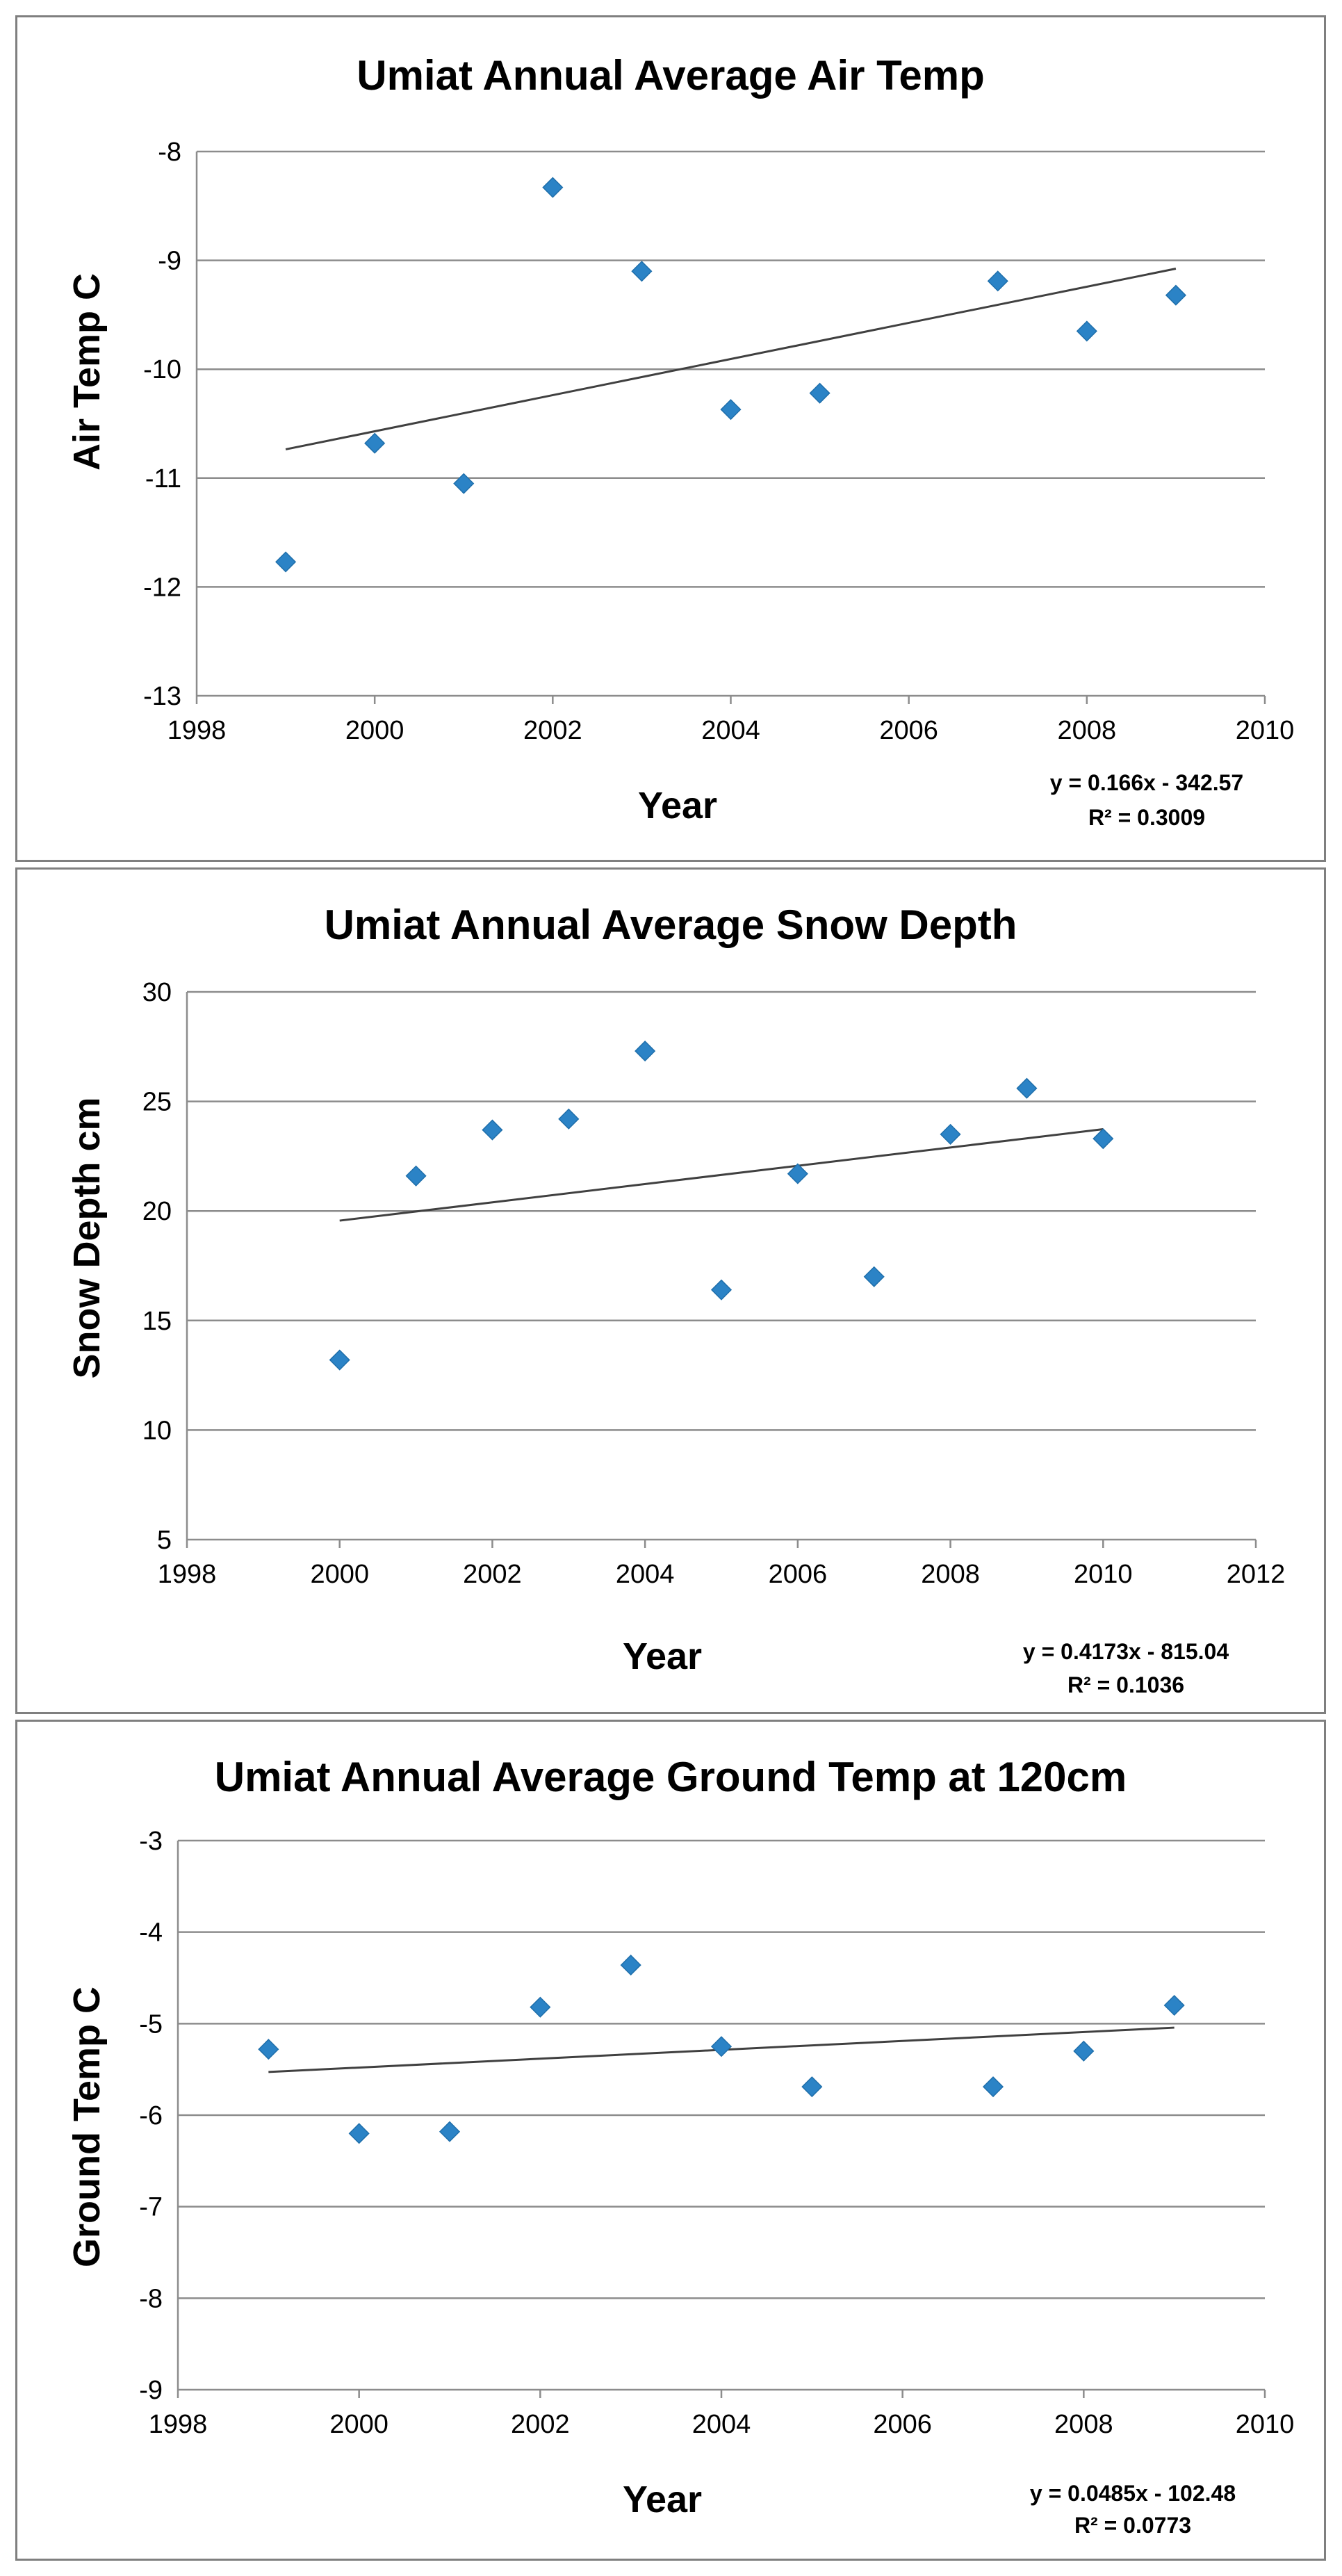 The image size is (1342, 2576). Describe the element at coordinates (1125, 1685) in the screenshot. I see `r-squared-label: R² = 0.1036` at that location.